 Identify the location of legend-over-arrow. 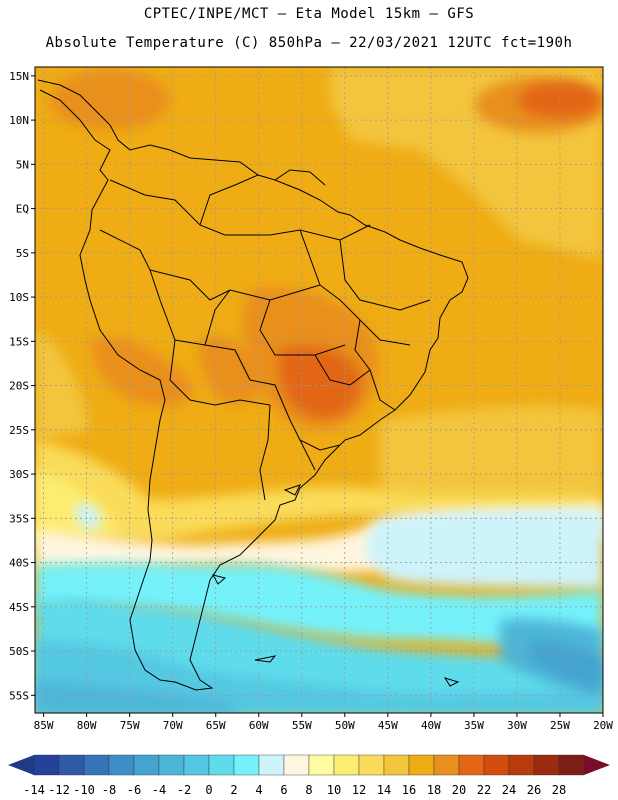
(597, 765).